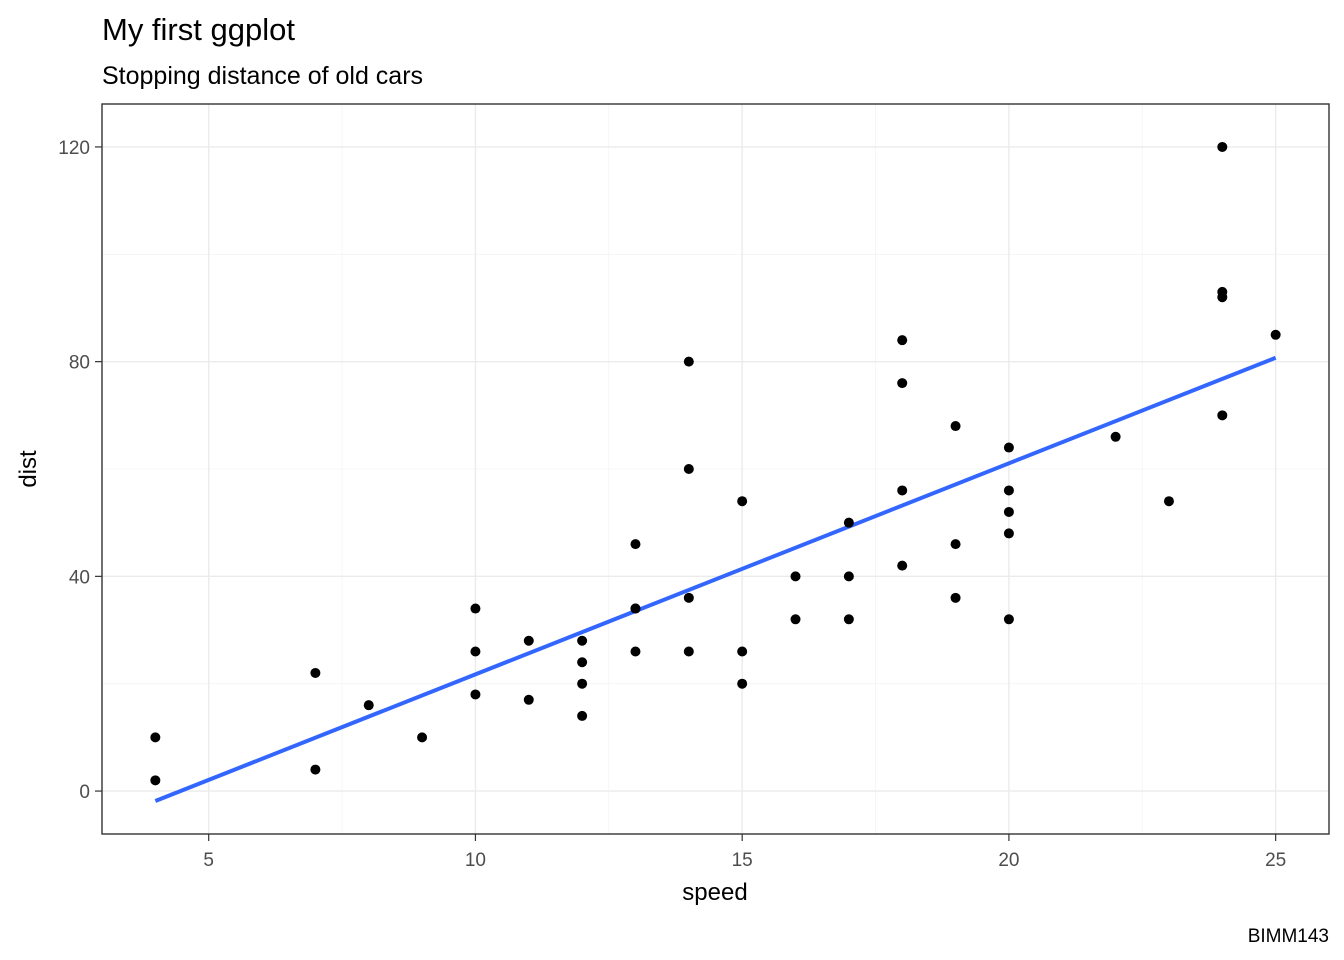 The height and width of the screenshot is (960, 1344). What do you see at coordinates (28, 469) in the screenshot?
I see `y-axis-title: dist` at bounding box center [28, 469].